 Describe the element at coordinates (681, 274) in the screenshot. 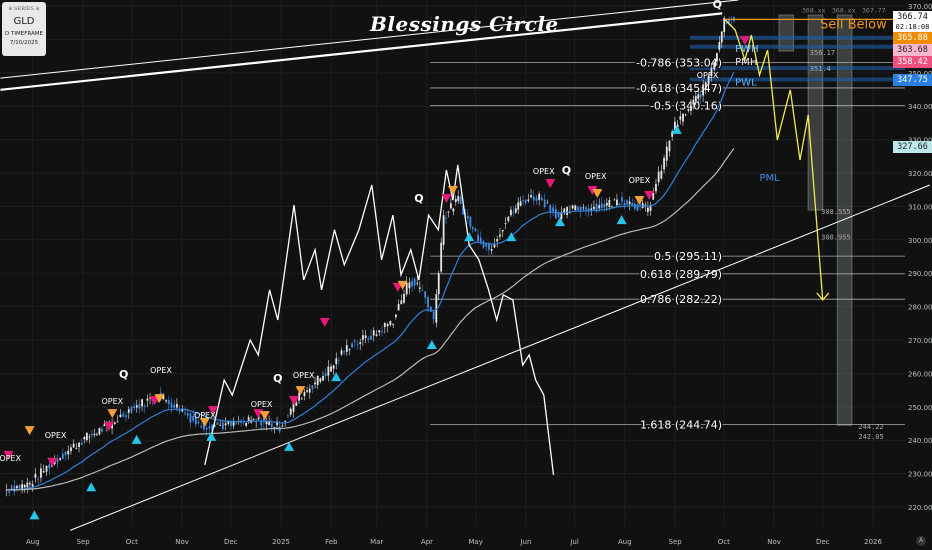

I see `fib-level-label: 0.618 (289.79)` at that location.